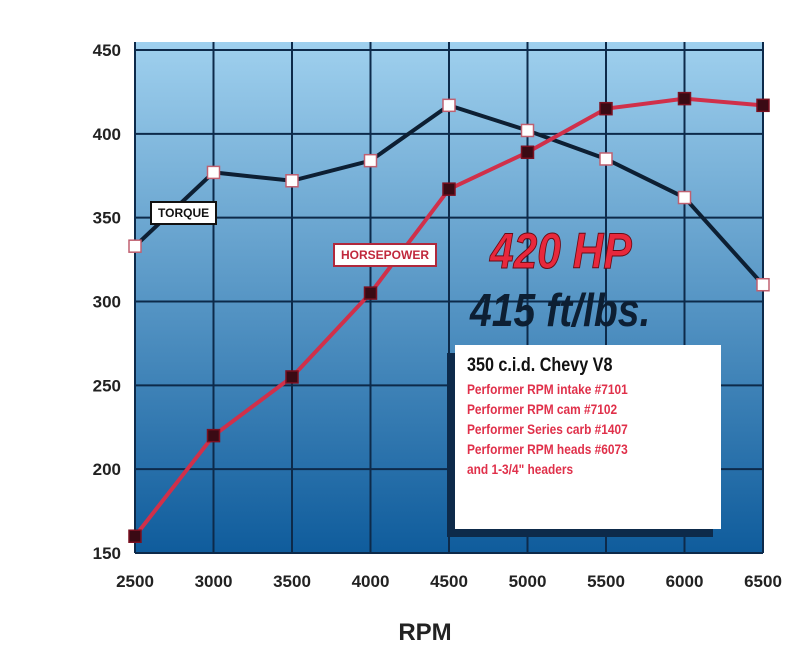 The width and height of the screenshot is (800, 662). Describe the element at coordinates (542, 409) in the screenshot. I see `spec-line: Performer RPM cam #7102` at that location.